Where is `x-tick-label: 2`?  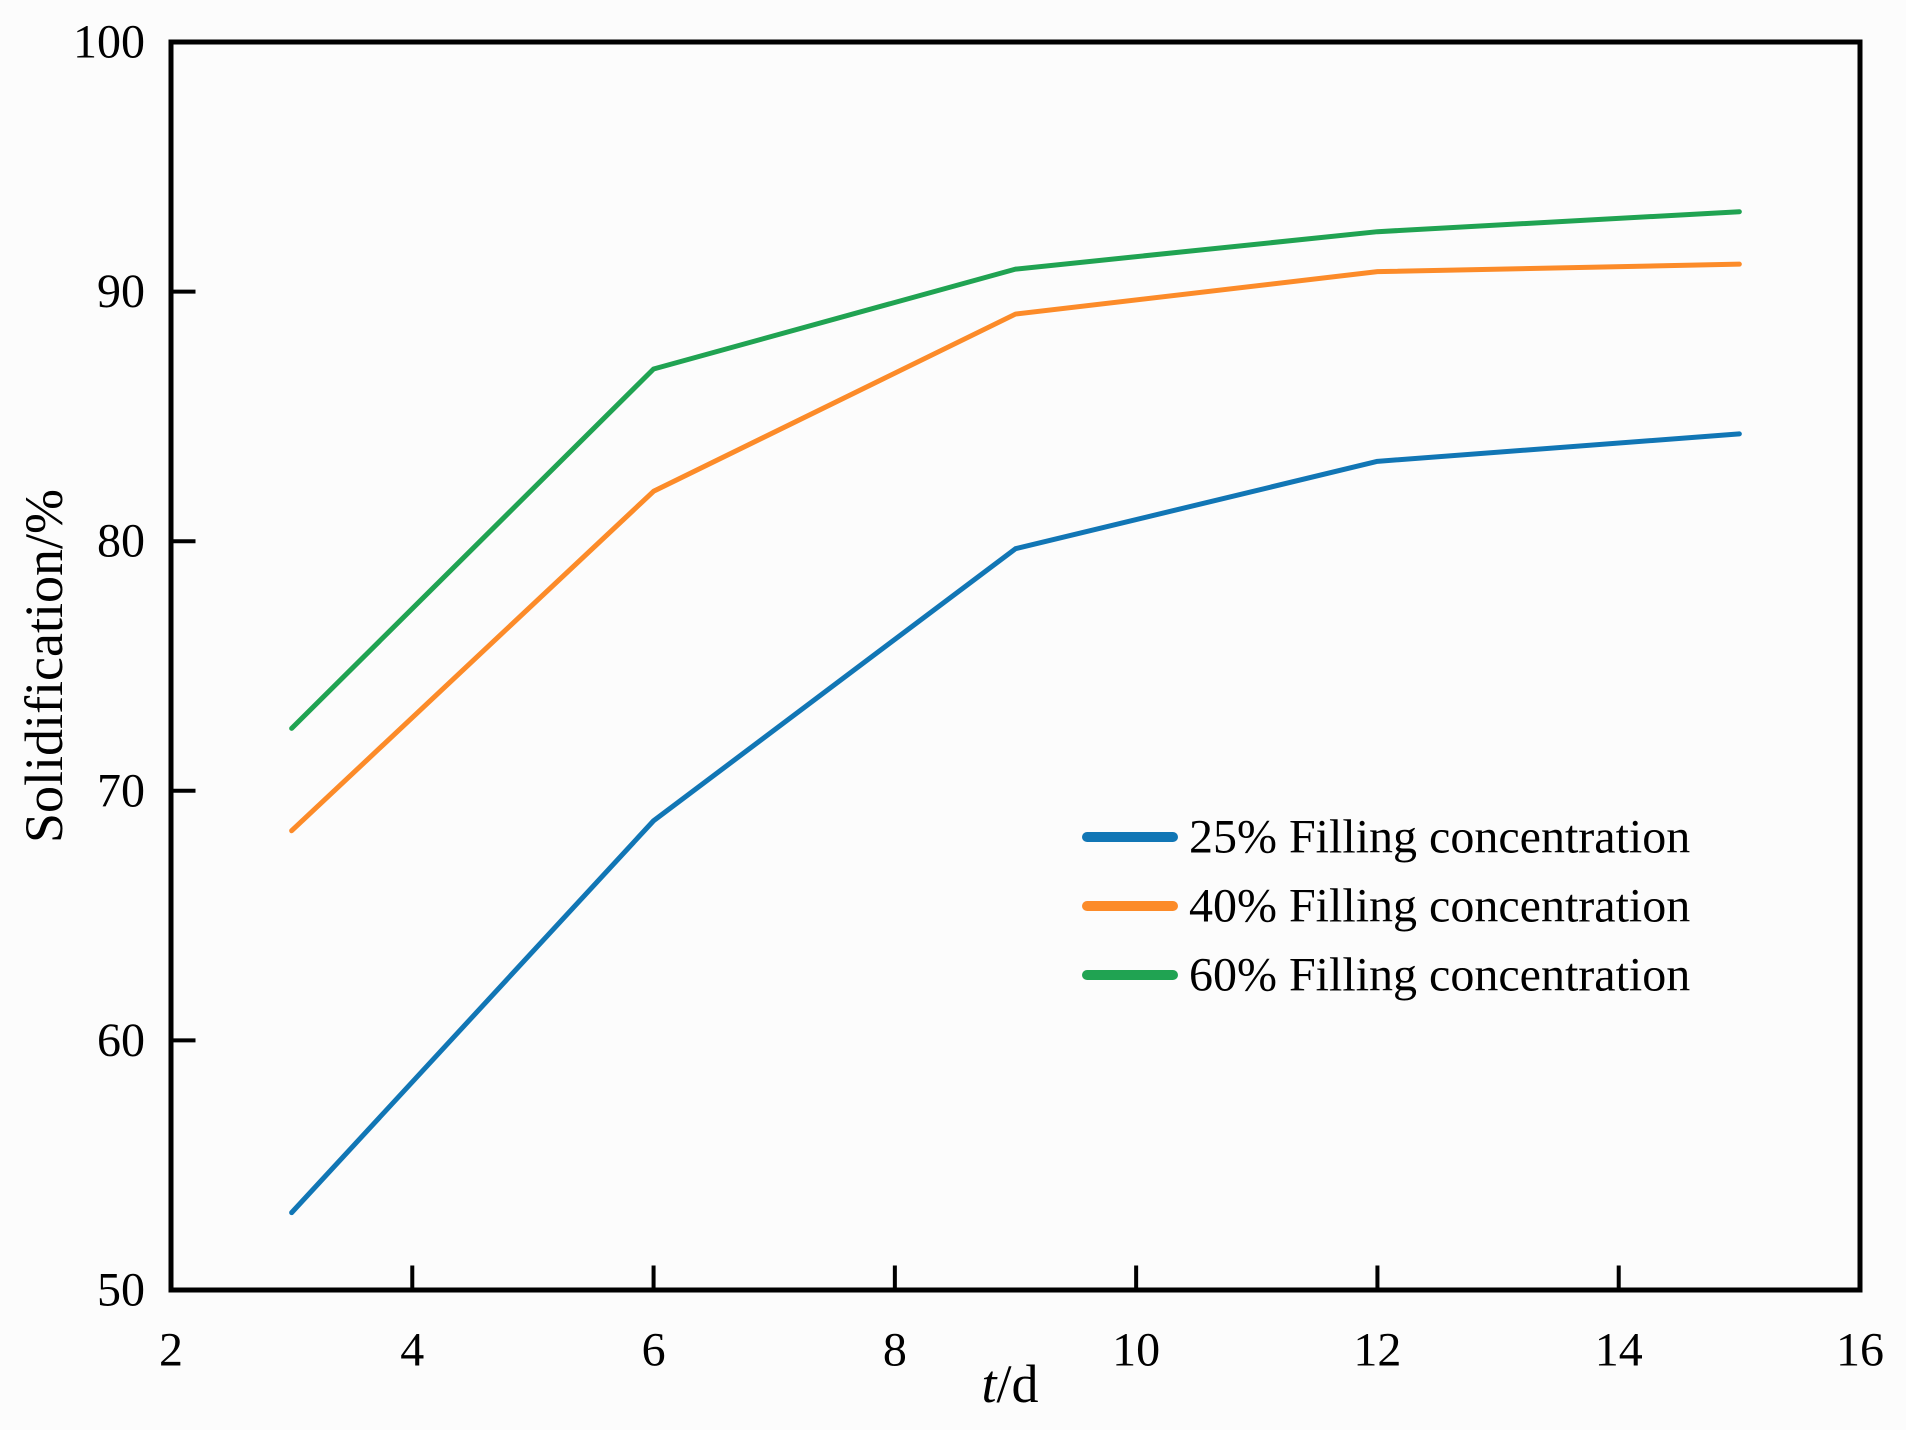 x-tick-label: 2 is located at coordinates (171, 1350).